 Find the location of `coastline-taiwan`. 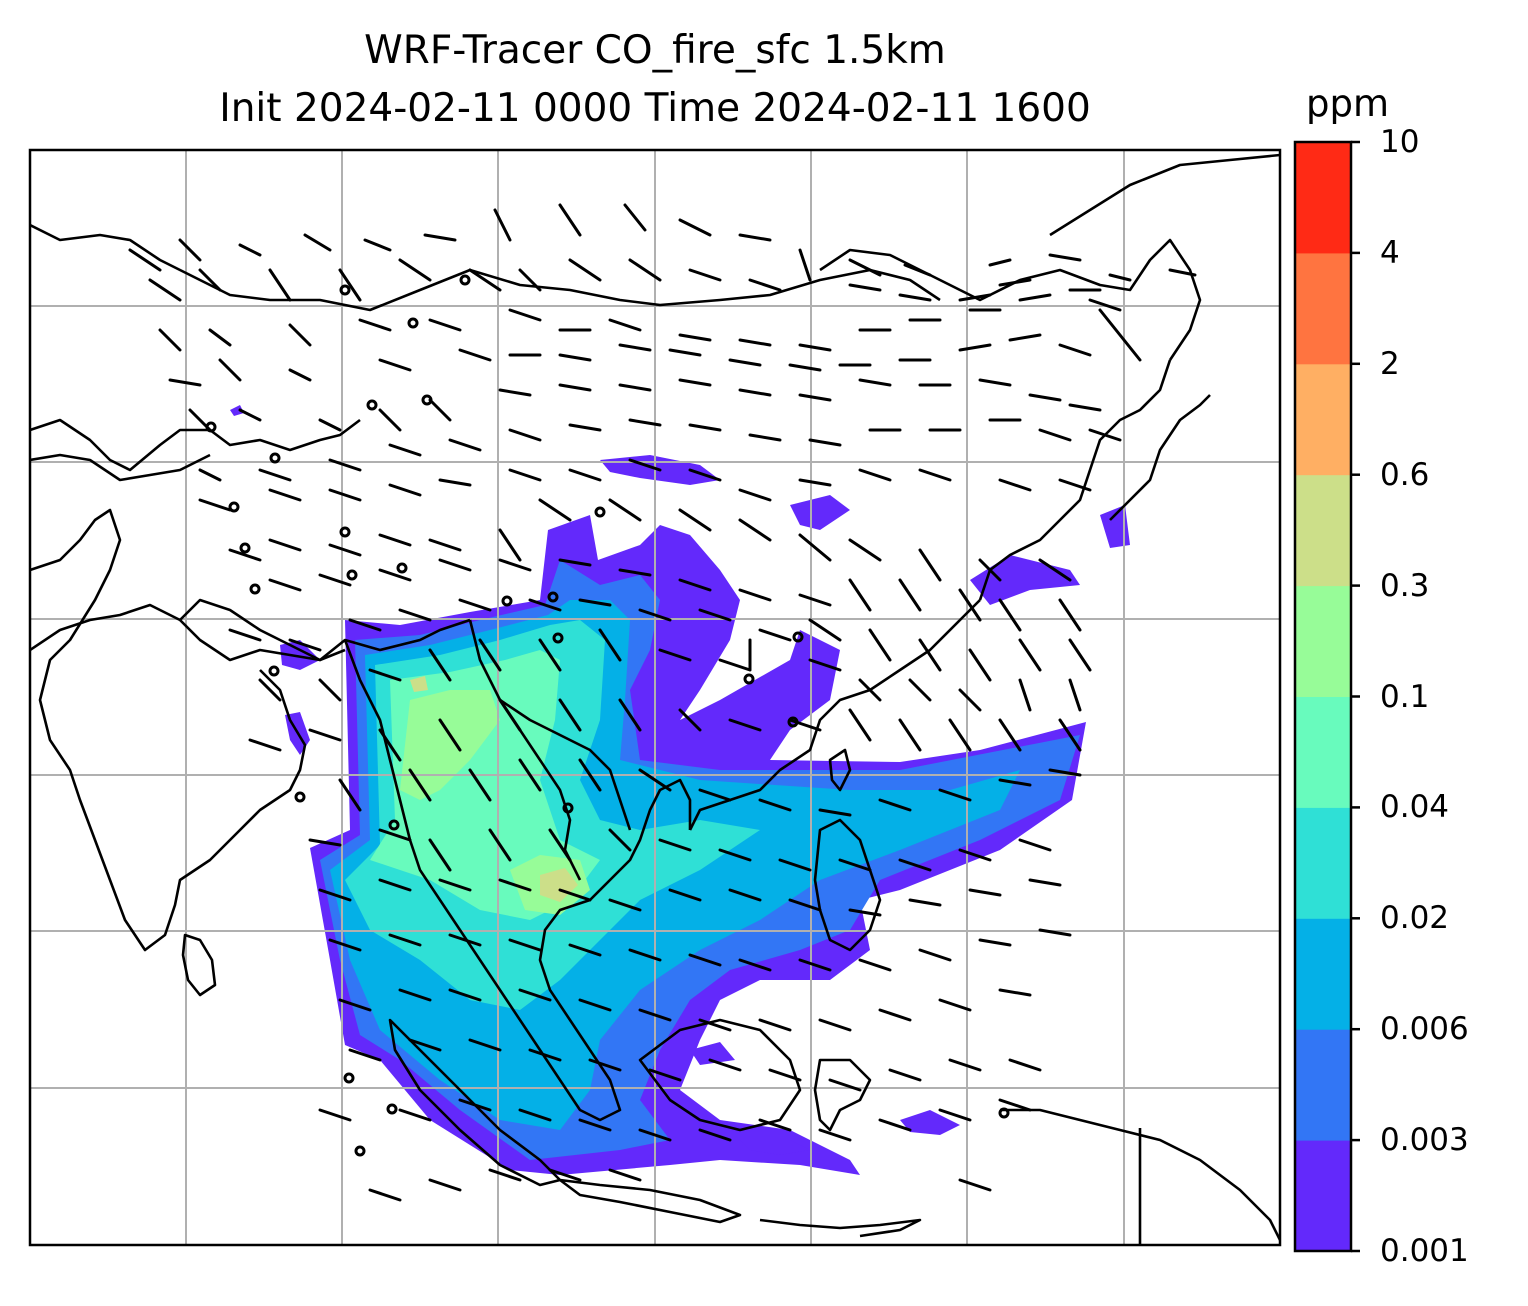

coastline-taiwan is located at coordinates (840, 770).